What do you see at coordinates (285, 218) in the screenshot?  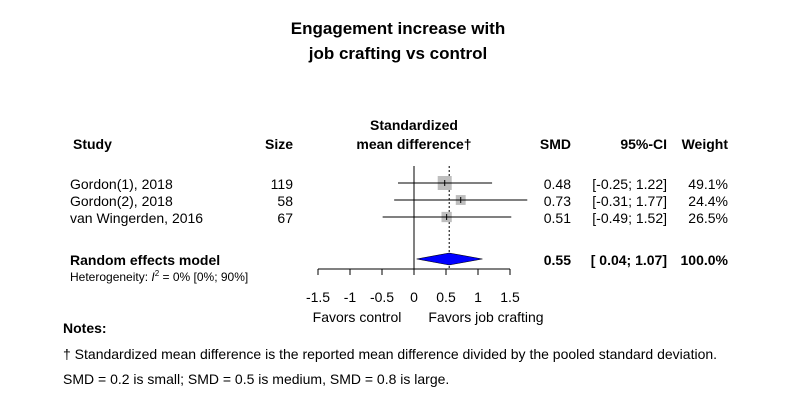 I see `study-size: 67` at bounding box center [285, 218].